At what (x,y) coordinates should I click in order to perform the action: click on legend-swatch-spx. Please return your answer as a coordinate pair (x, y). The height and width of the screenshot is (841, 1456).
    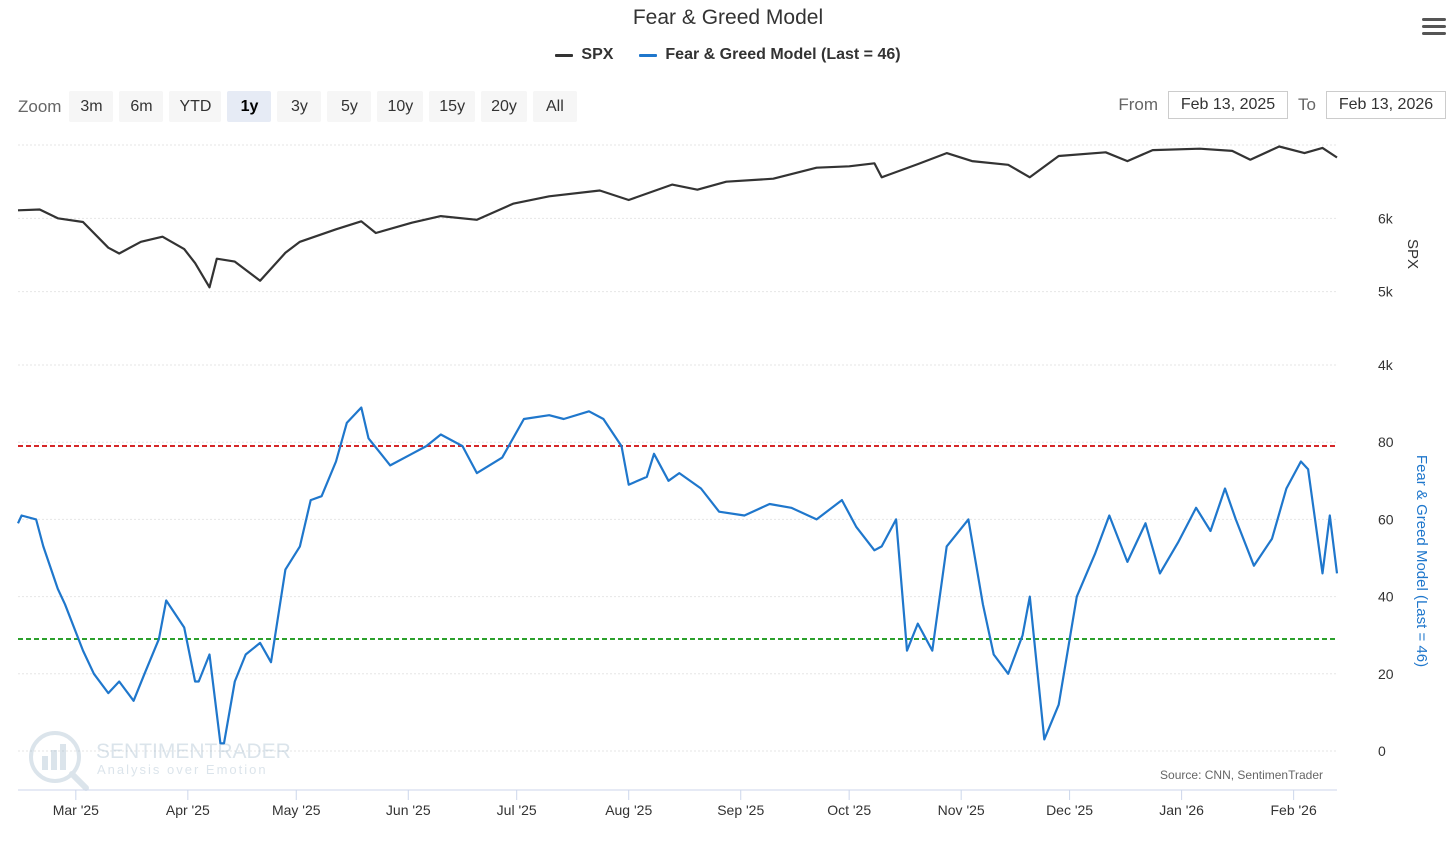
    Looking at the image, I should click on (564, 55).